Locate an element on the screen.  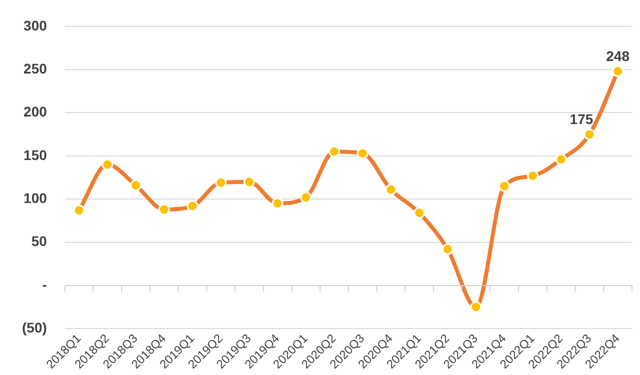
y-tick-label: 250 is located at coordinates (36, 68).